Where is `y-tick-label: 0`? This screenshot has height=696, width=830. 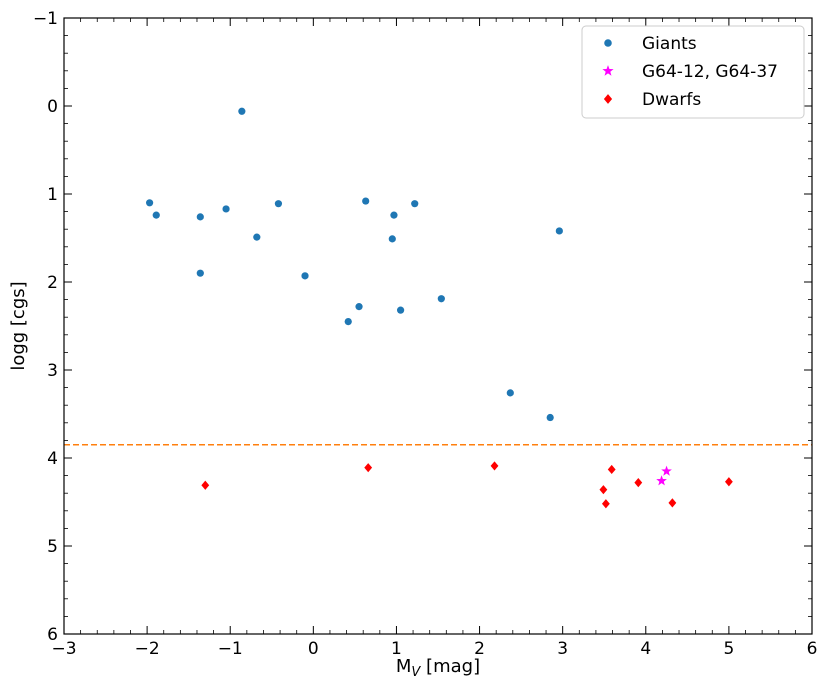 y-tick-label: 0 is located at coordinates (52, 107).